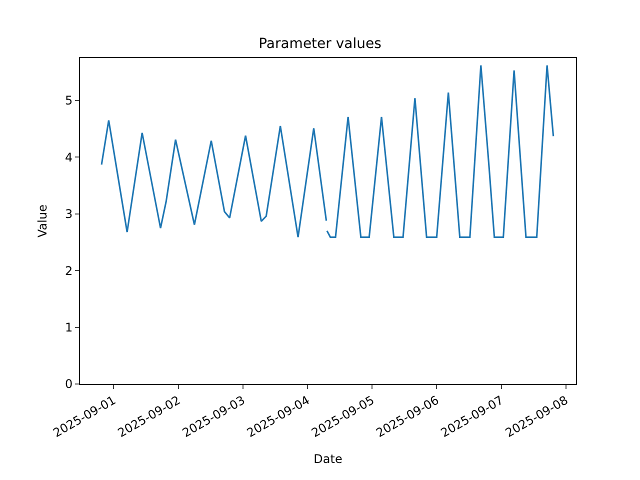 Image resolution: width=640 pixels, height=480 pixels. Describe the element at coordinates (68, 101) in the screenshot. I see `y-tick-label: 5` at that location.